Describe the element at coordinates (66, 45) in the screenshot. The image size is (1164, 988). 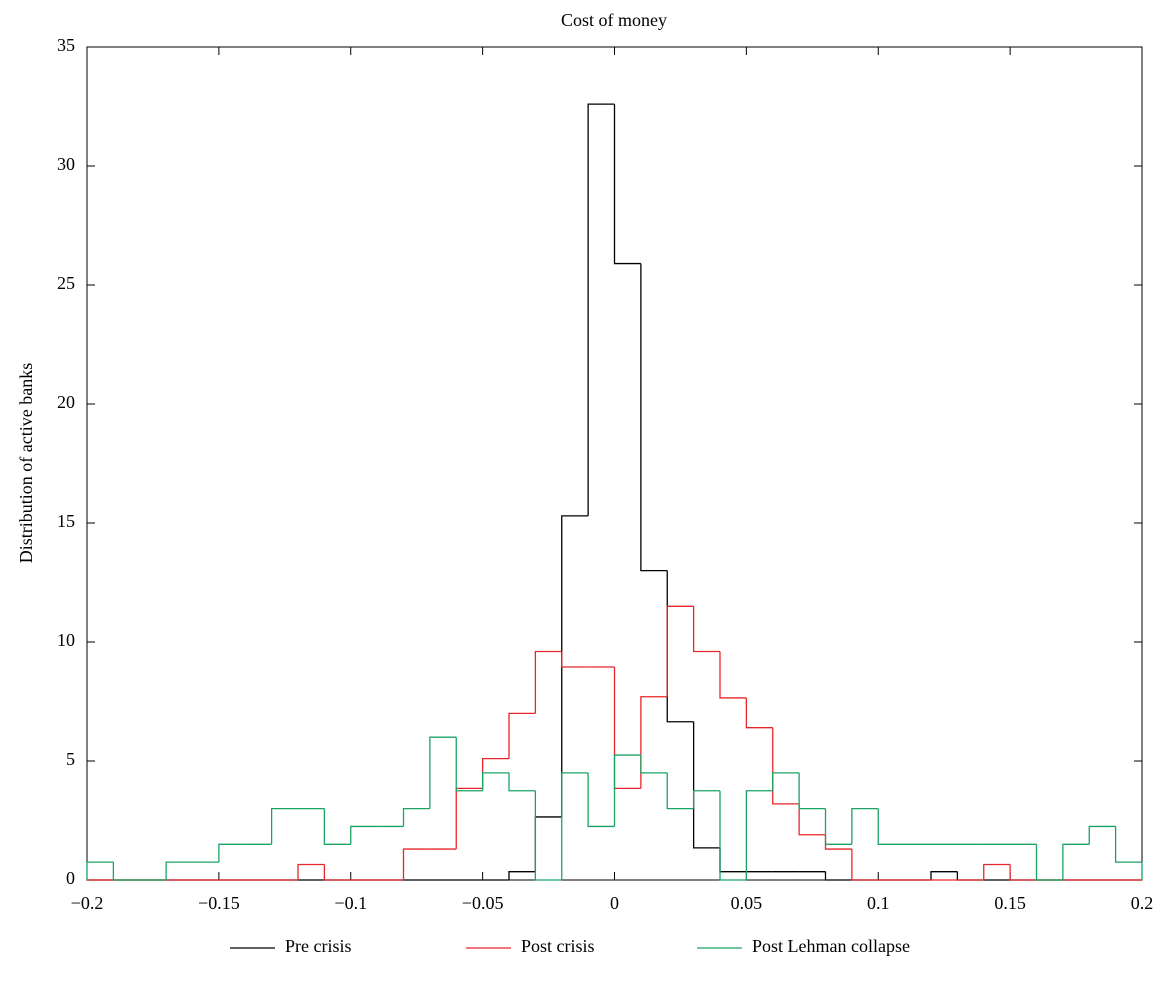
I see `y-tick-label: 35` at that location.